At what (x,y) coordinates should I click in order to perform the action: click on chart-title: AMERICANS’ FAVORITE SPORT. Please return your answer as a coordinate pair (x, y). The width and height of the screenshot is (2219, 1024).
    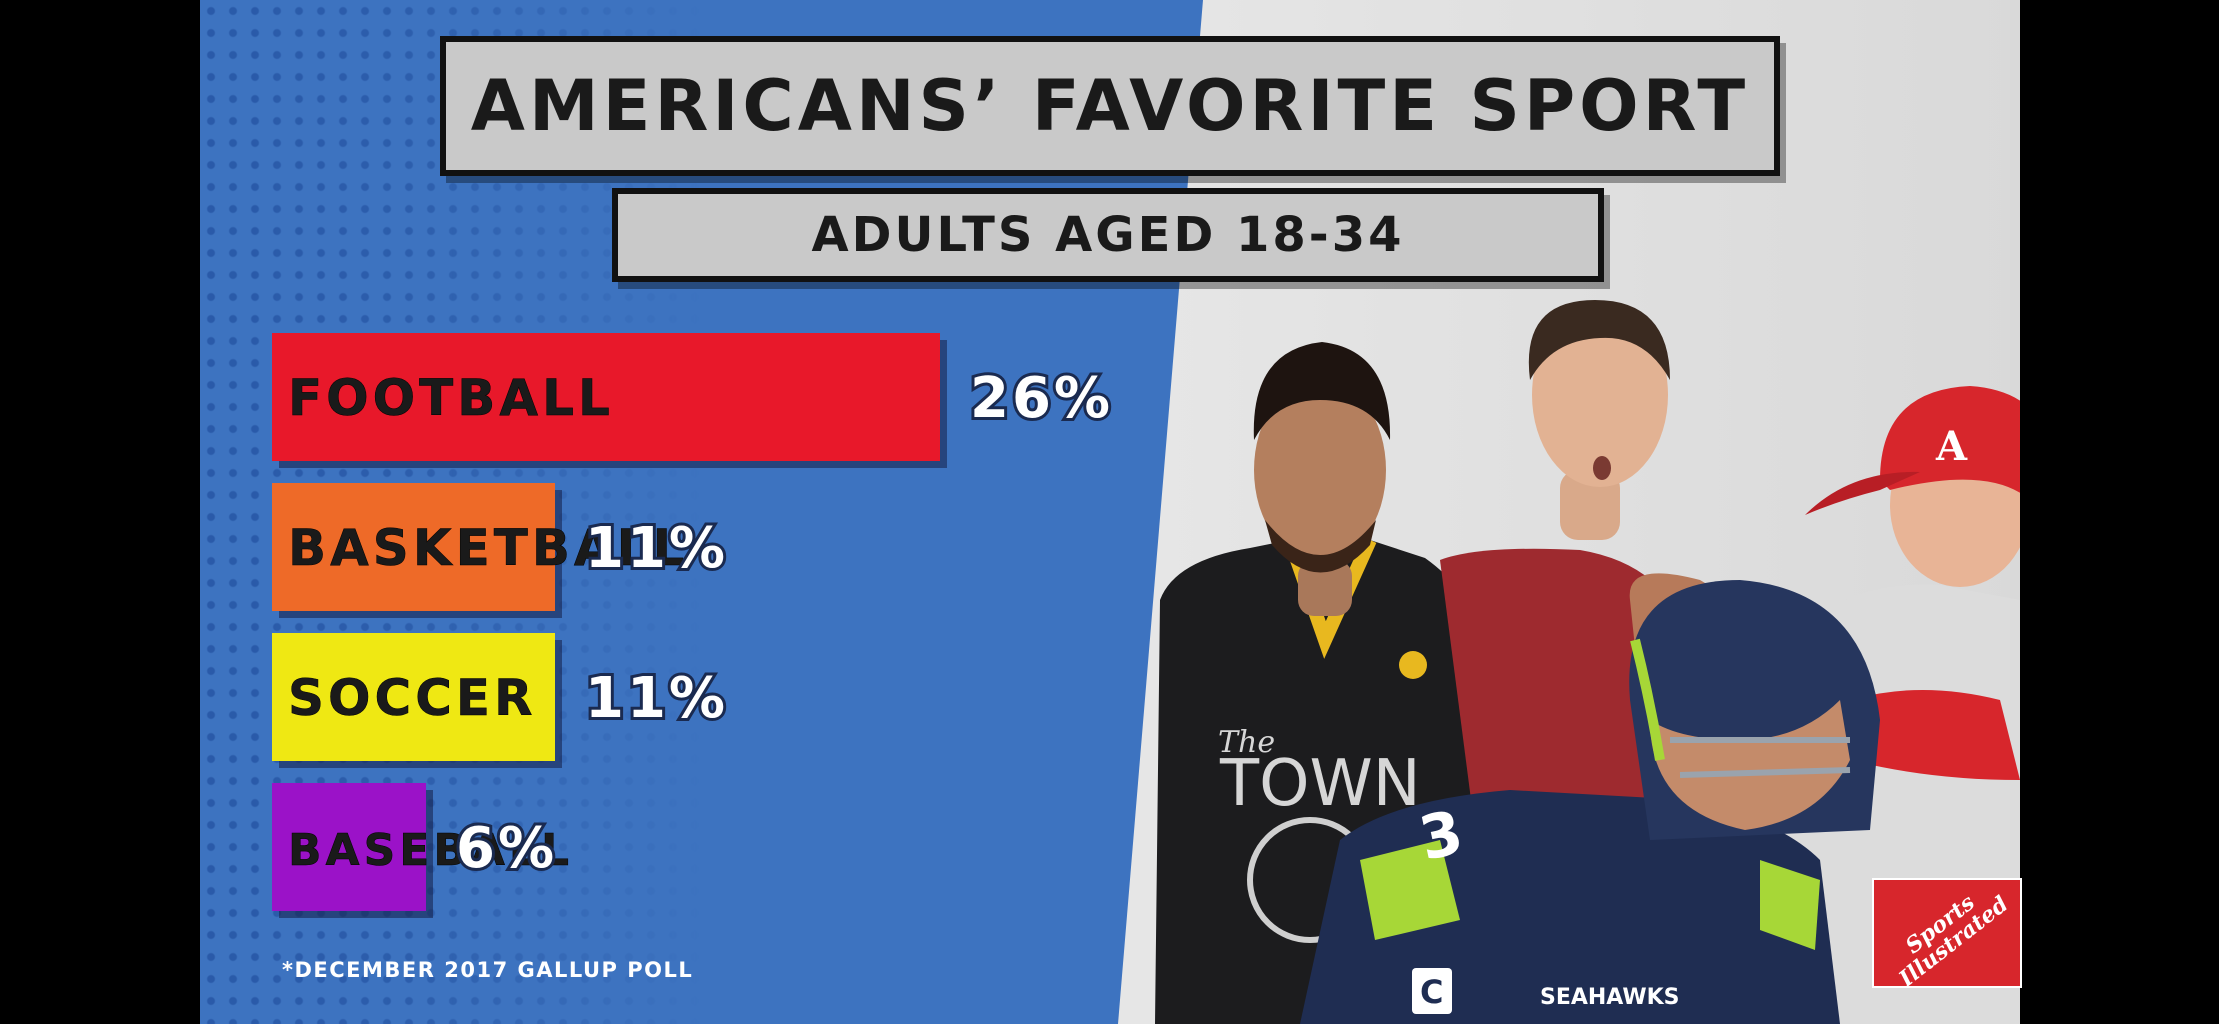
    Looking at the image, I should click on (1110, 106).